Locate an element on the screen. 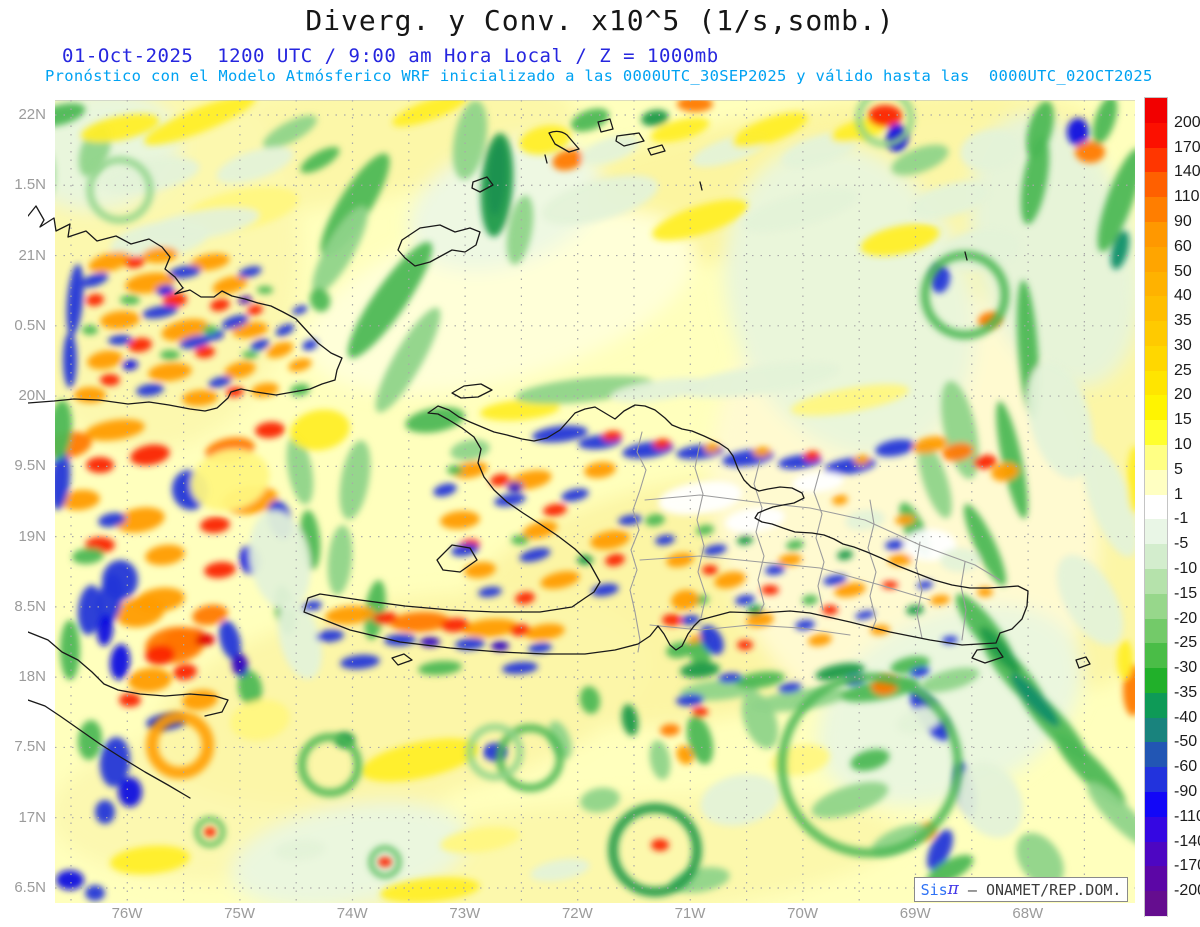  colorbar-tick-label: 110 is located at coordinates (1187, 197).